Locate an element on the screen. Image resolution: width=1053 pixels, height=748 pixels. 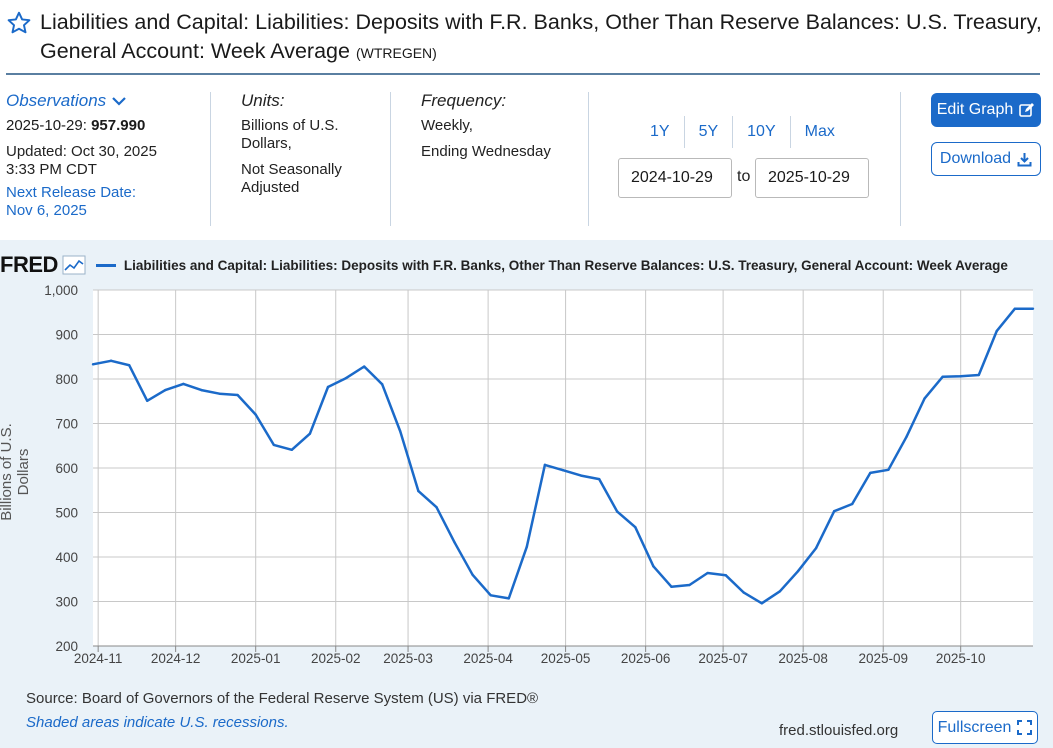
x-tick-label: 2024-11 is located at coordinates (98, 658).